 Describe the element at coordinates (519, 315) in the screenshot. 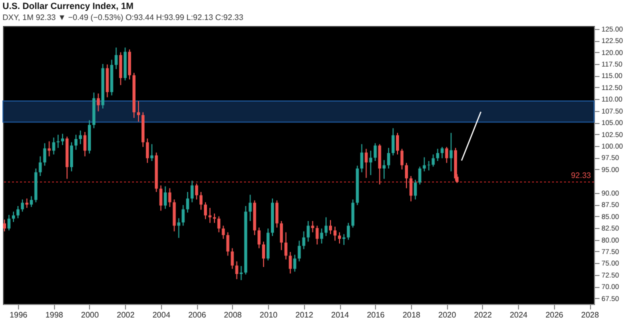

I see `x-tick-label: 2024` at that location.